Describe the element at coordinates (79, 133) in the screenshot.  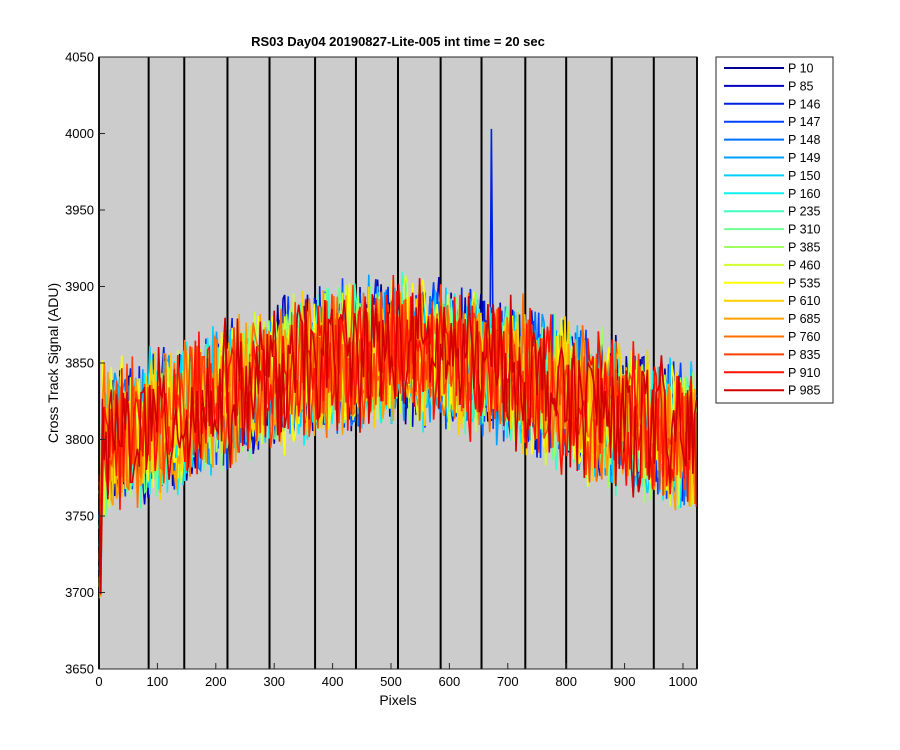
I see `y-tick-label: 4000` at that location.